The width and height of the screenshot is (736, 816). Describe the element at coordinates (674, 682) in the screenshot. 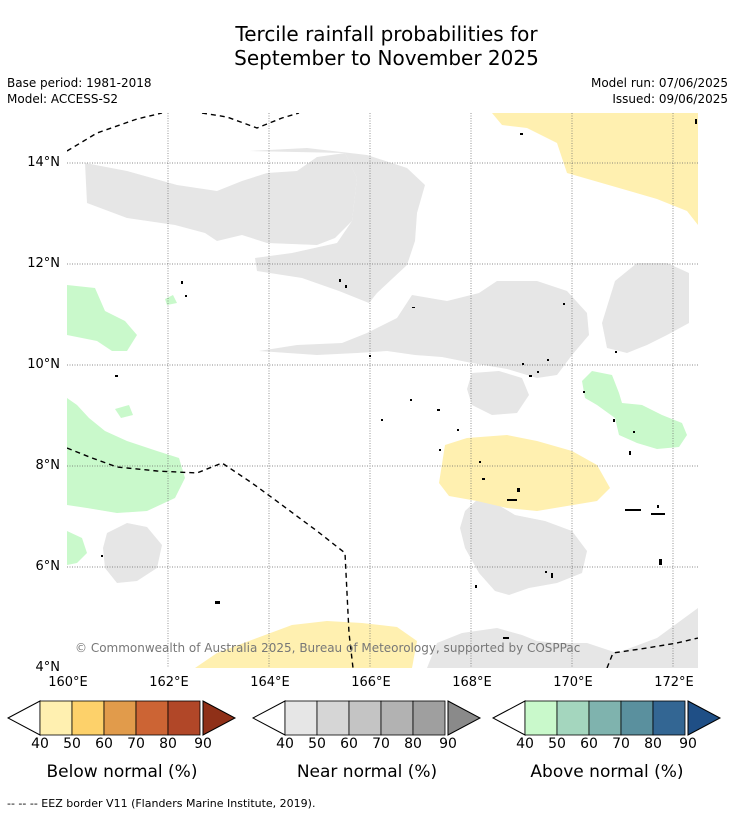

I see `lon-label: 172°E` at that location.